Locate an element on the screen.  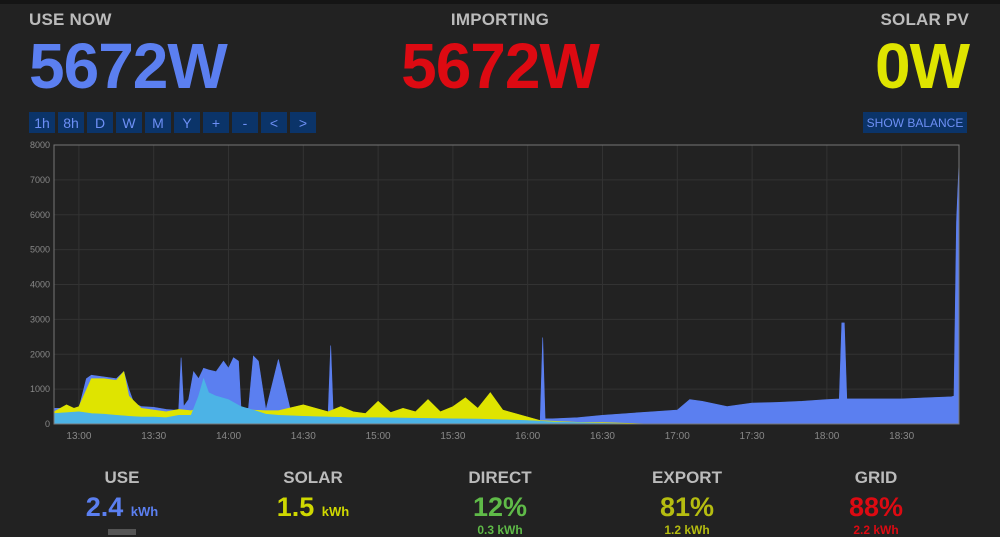
y-tick-label: 1000 is located at coordinates (40, 389).